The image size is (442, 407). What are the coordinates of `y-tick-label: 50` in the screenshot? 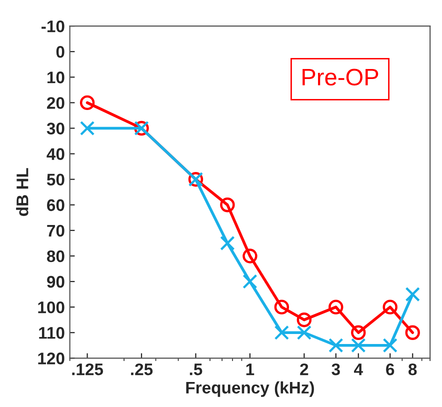 It's located at (55, 180).